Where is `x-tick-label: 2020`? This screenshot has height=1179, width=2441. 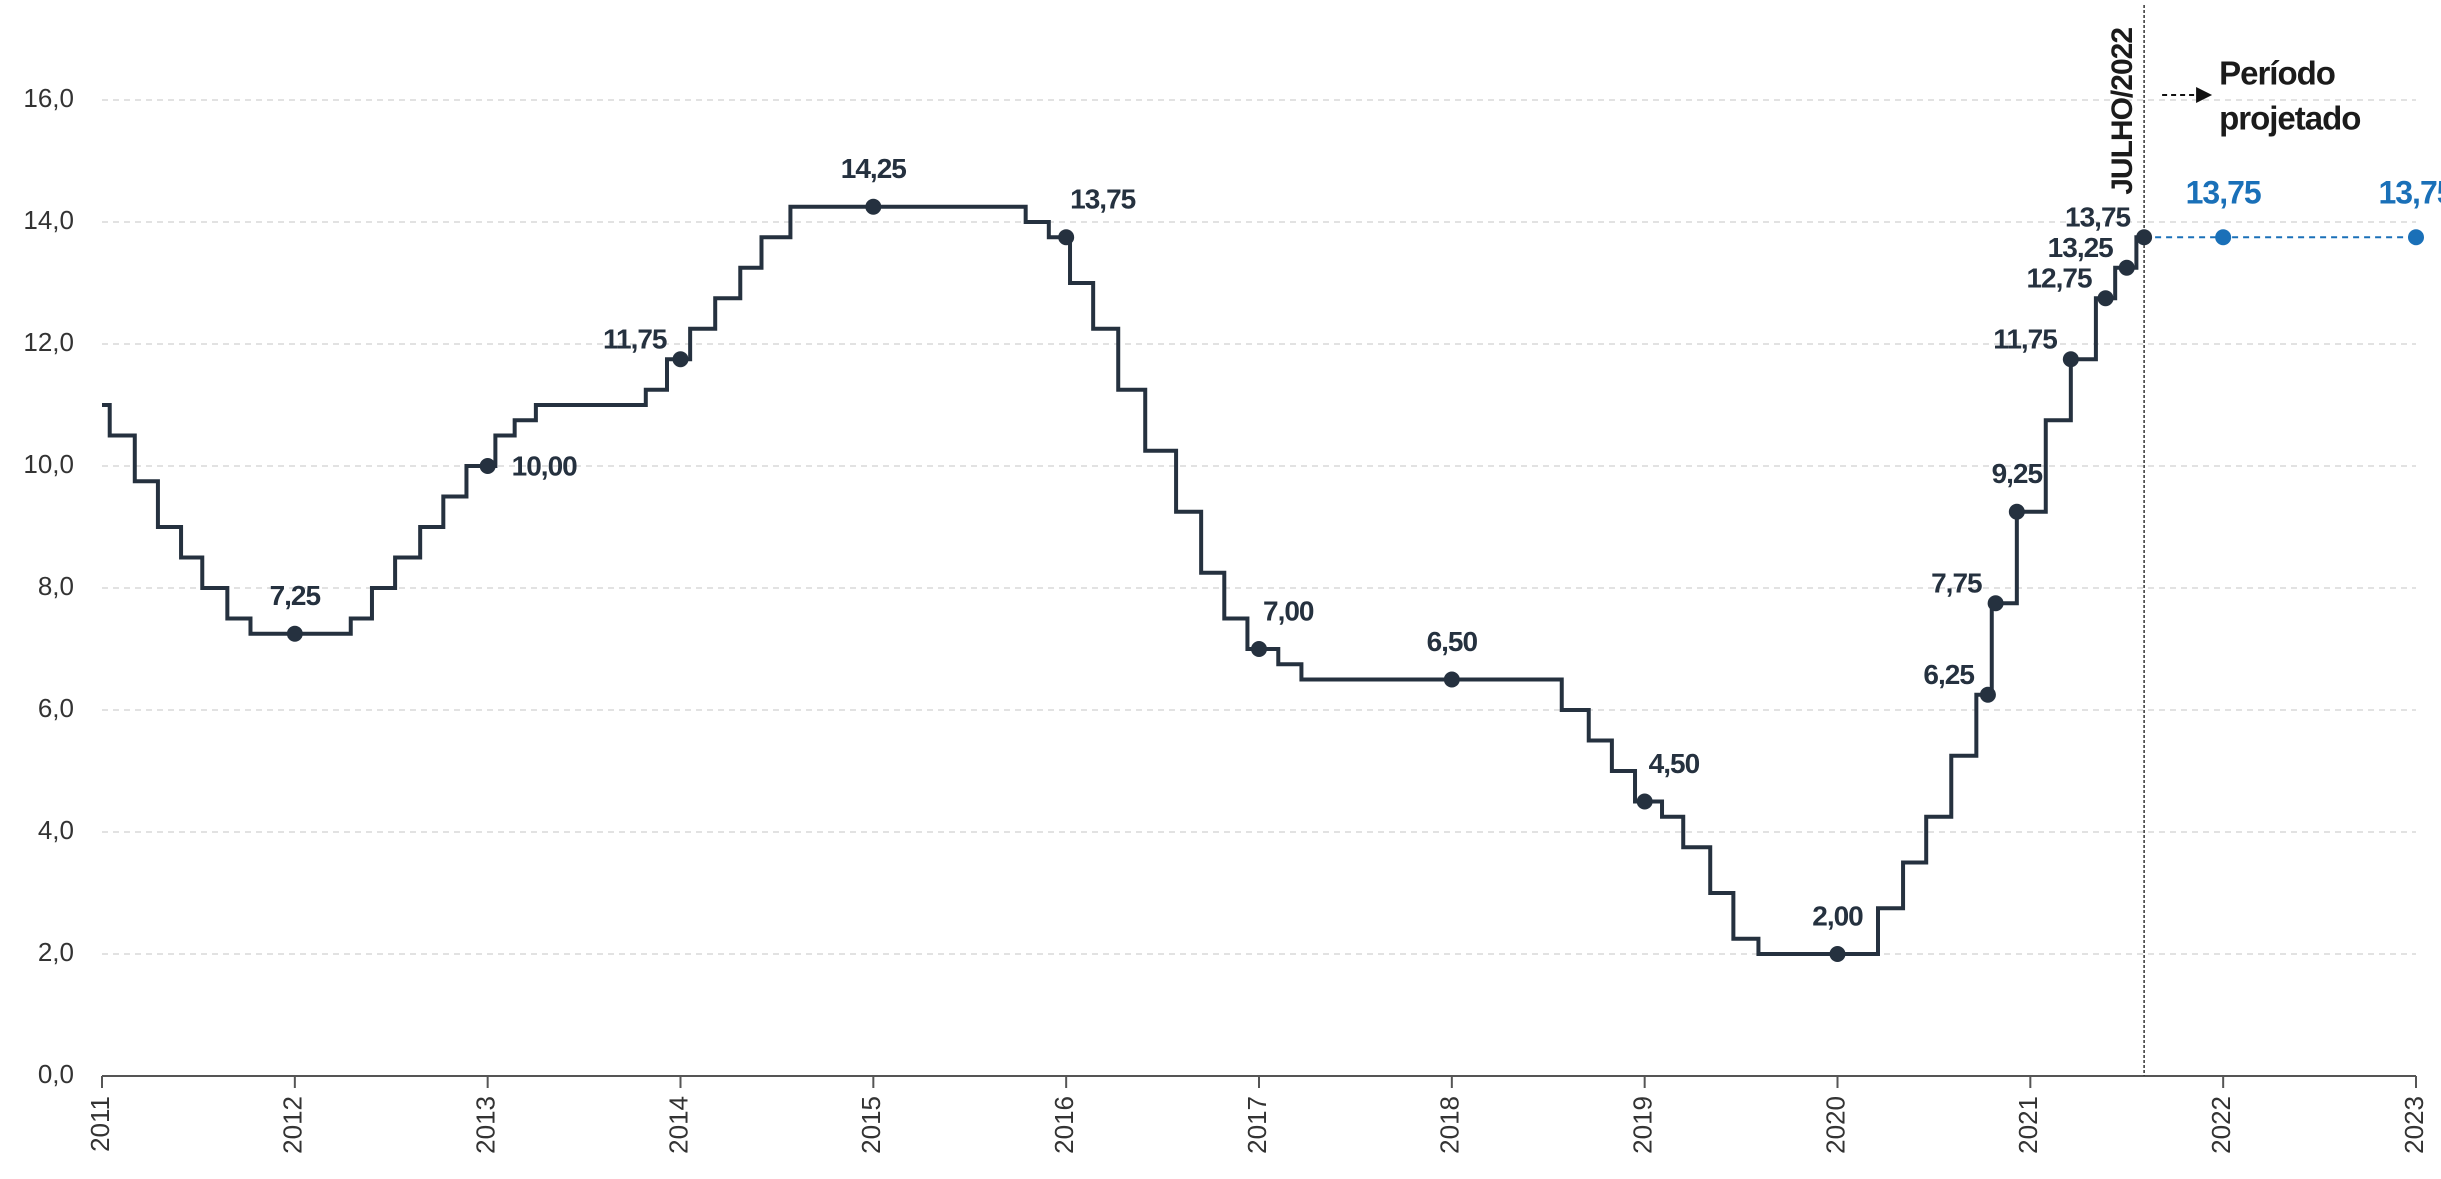
x-tick-label: 2020 is located at coordinates (1835, 1125).